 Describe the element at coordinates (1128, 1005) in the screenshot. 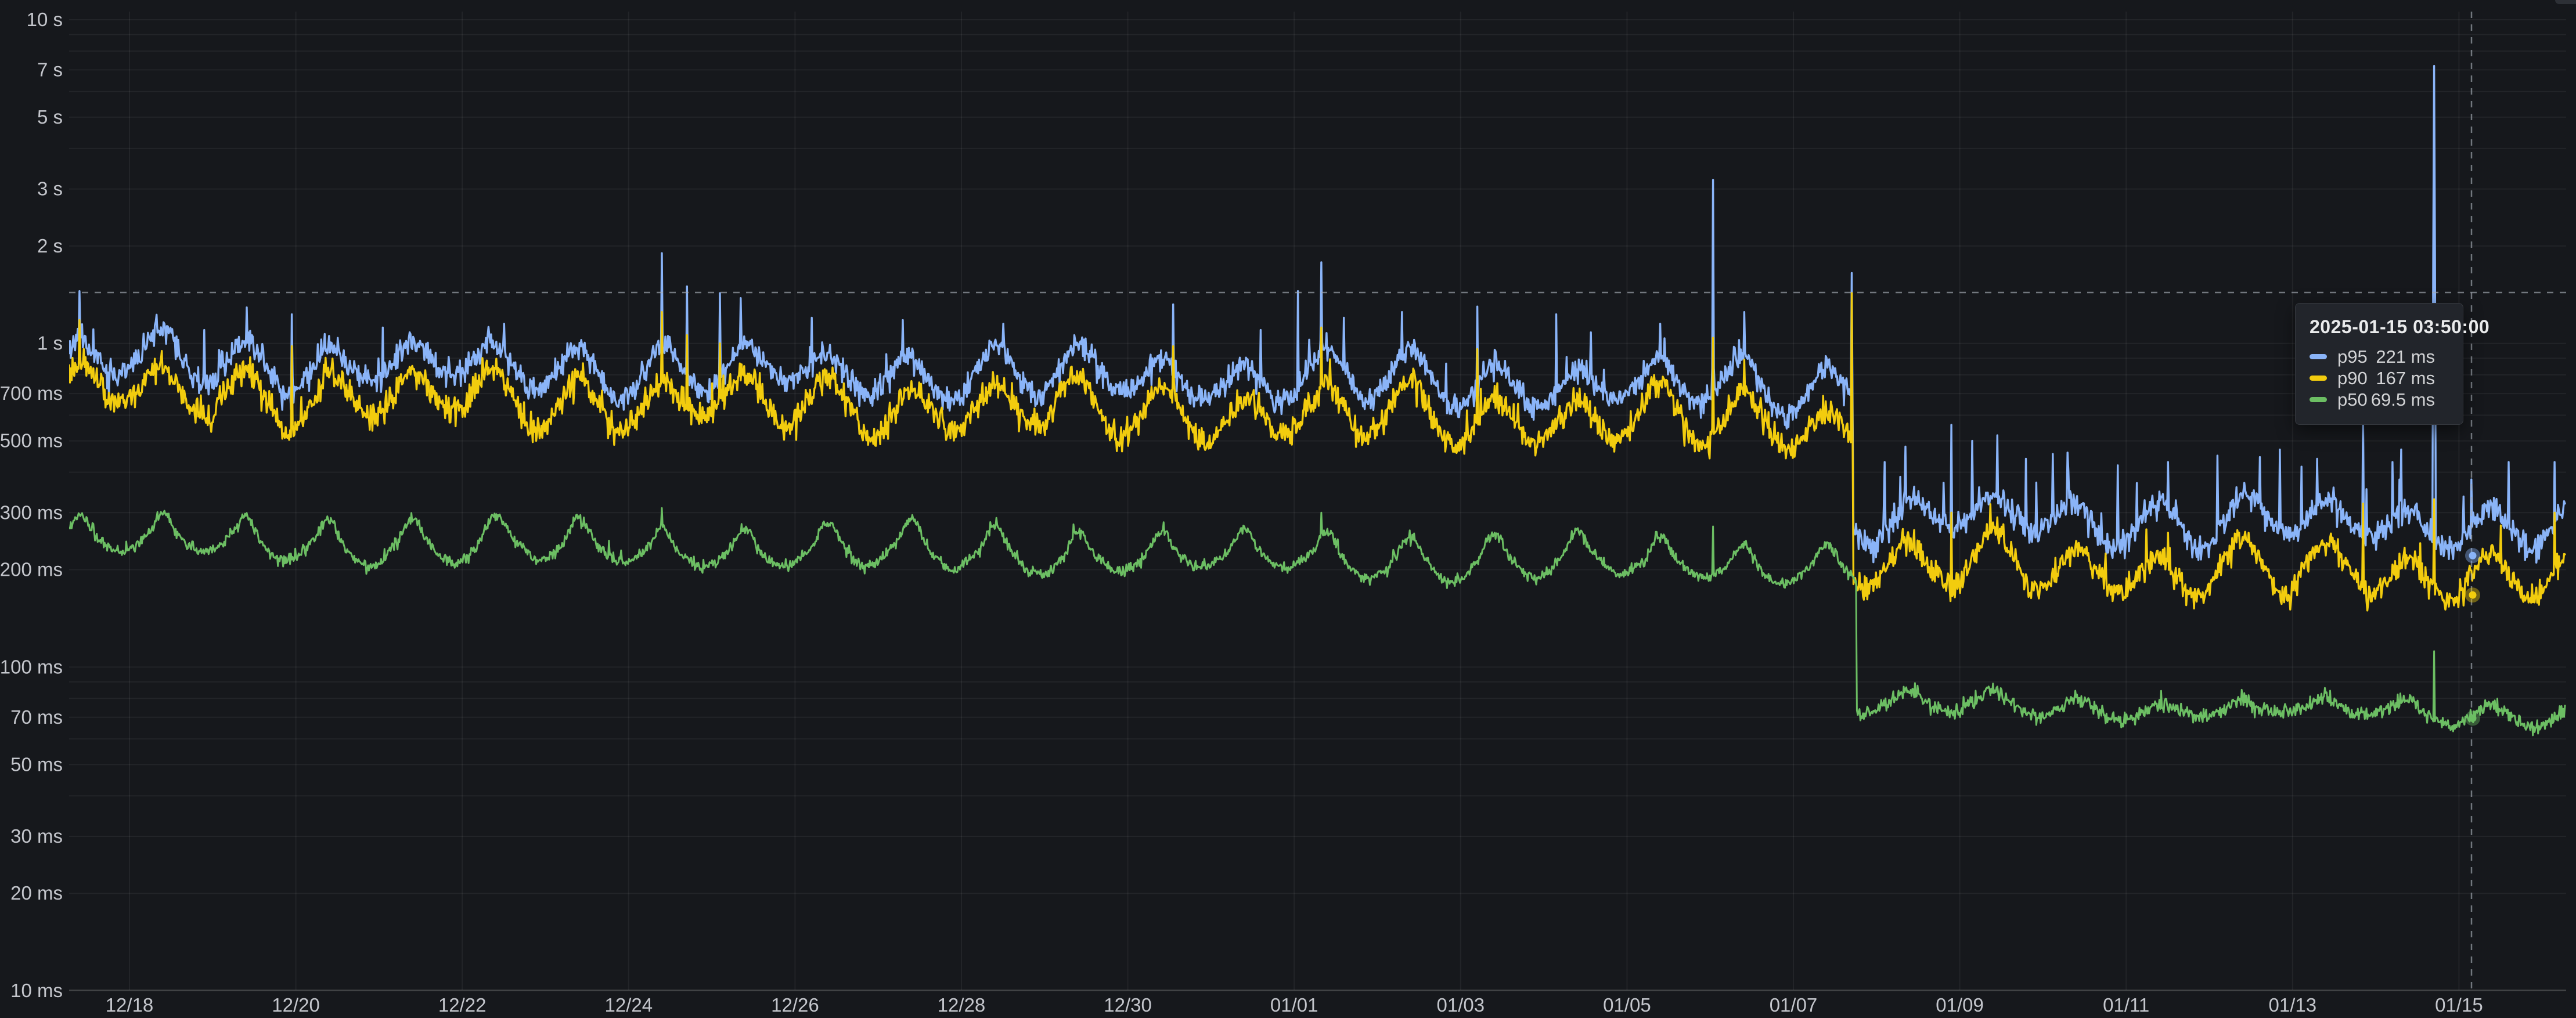

I see `x-axis-tick-label: 12/30` at that location.